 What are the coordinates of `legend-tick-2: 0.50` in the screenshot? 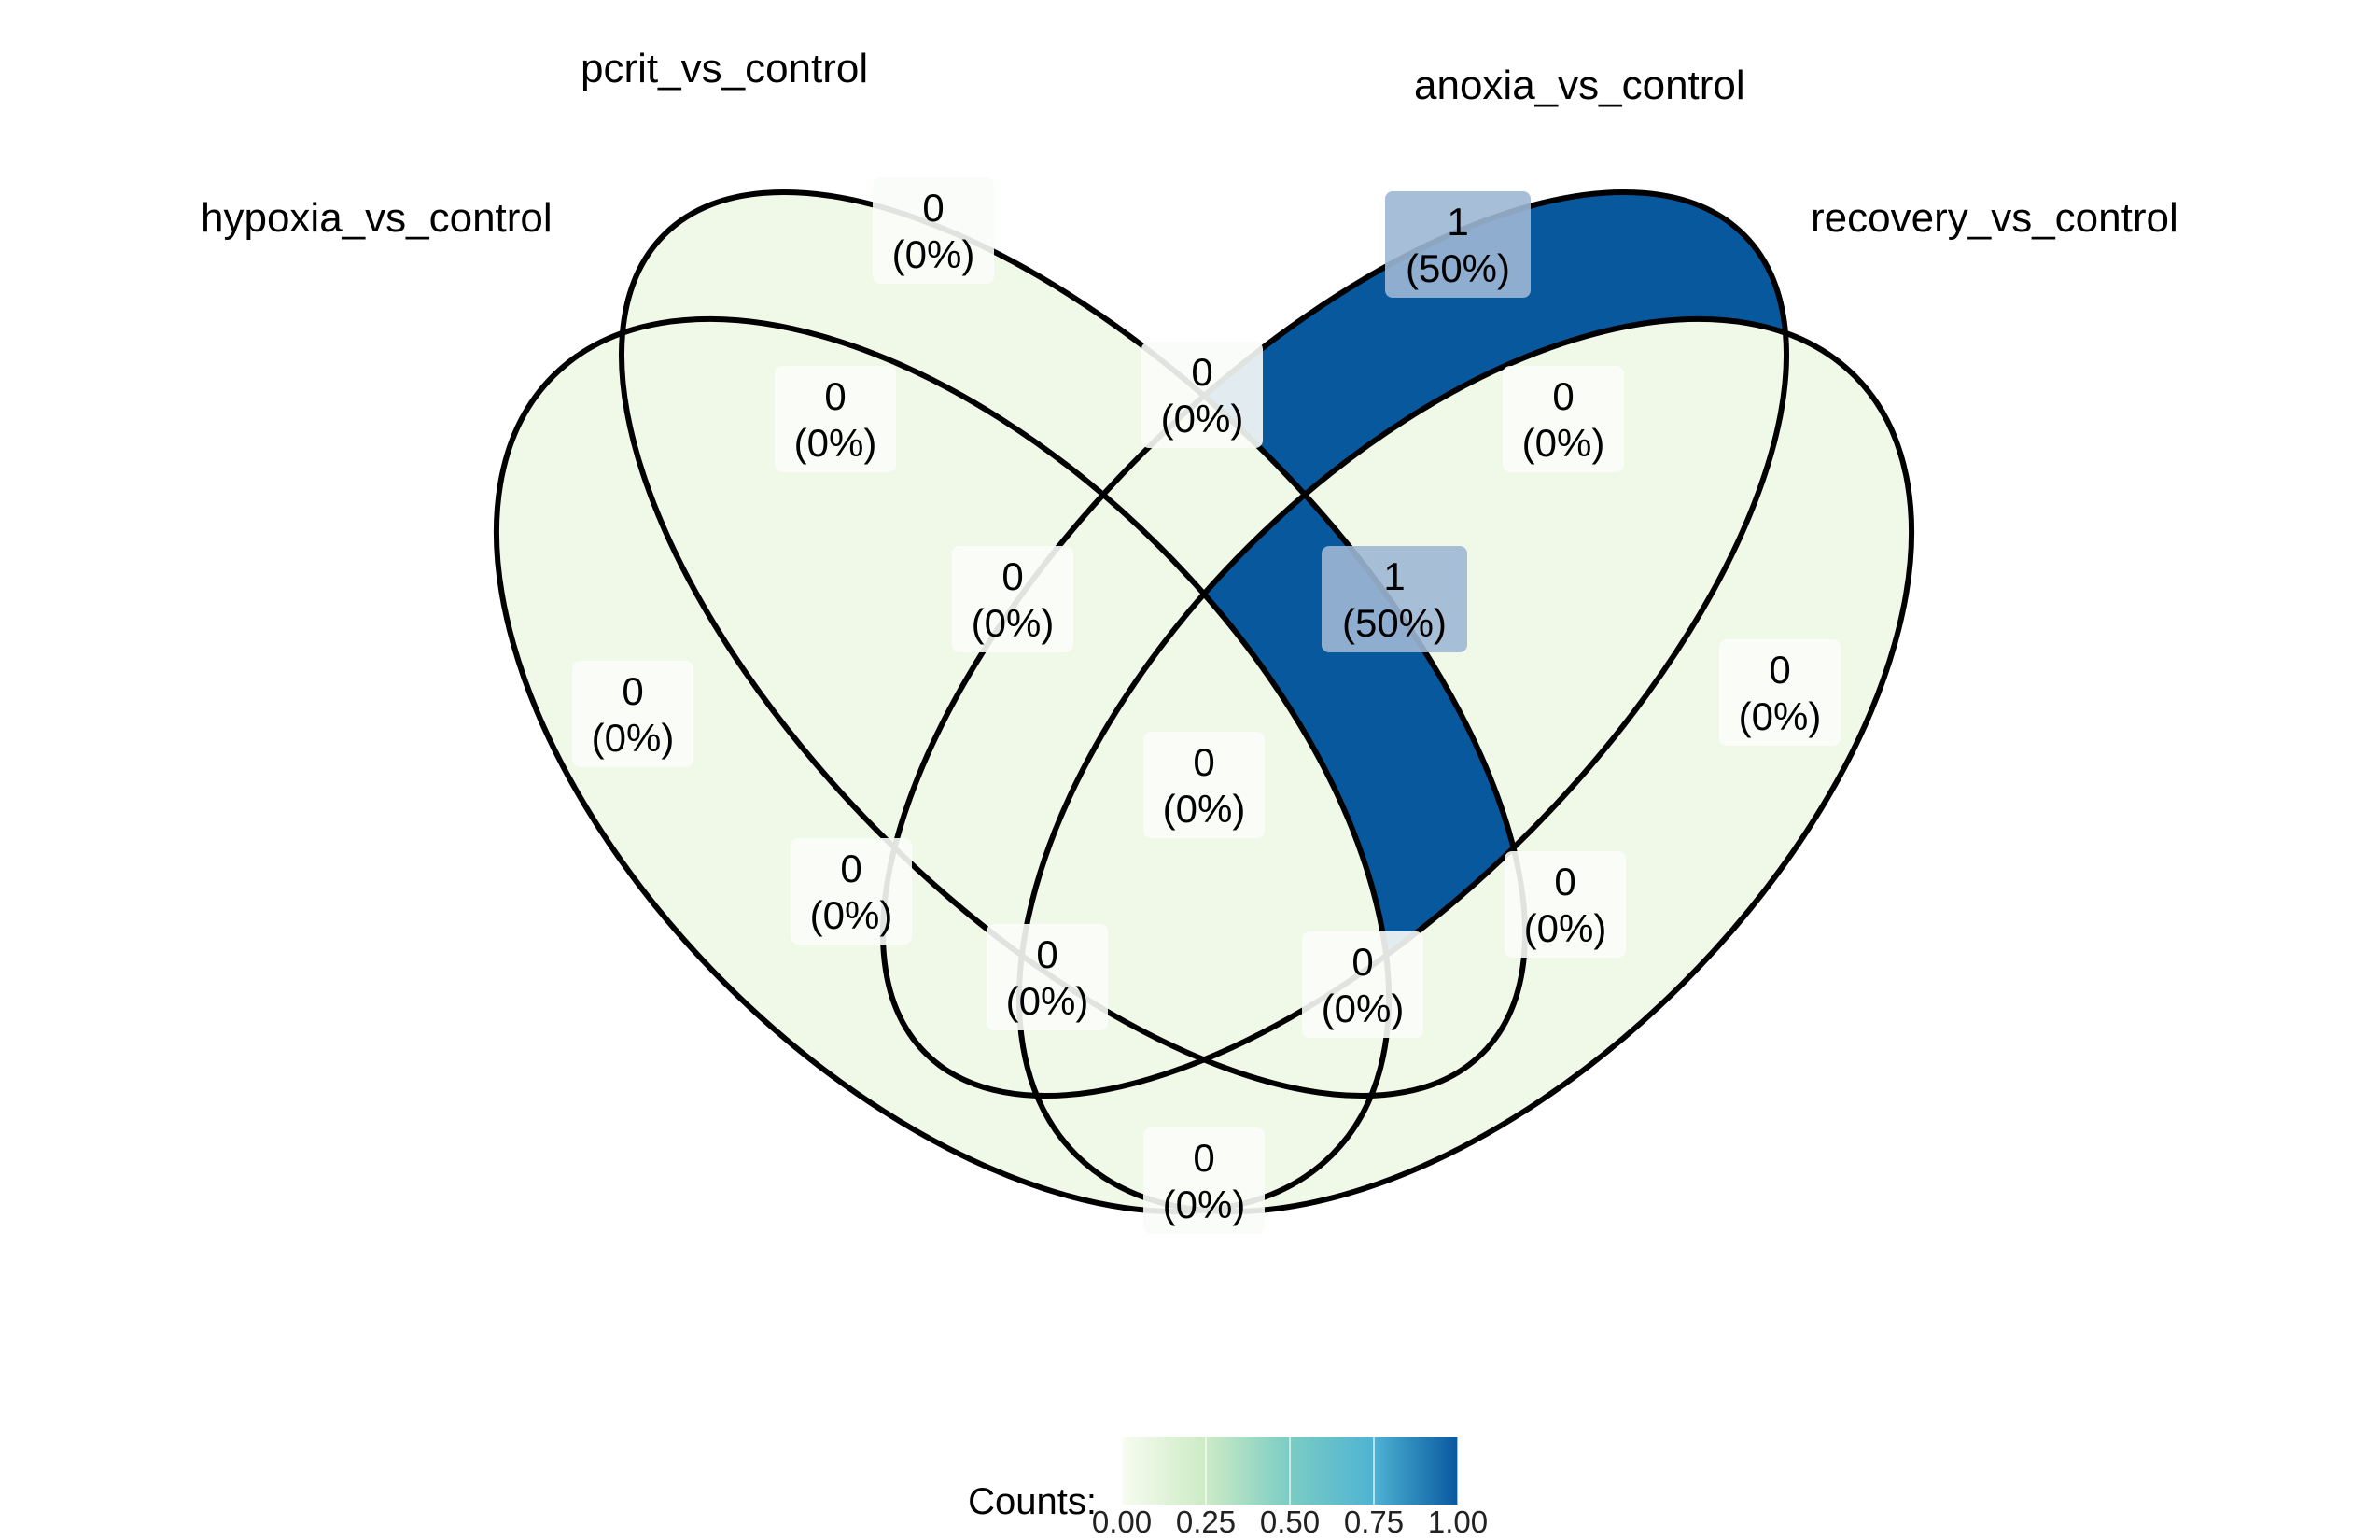 It's located at (1290, 1522).